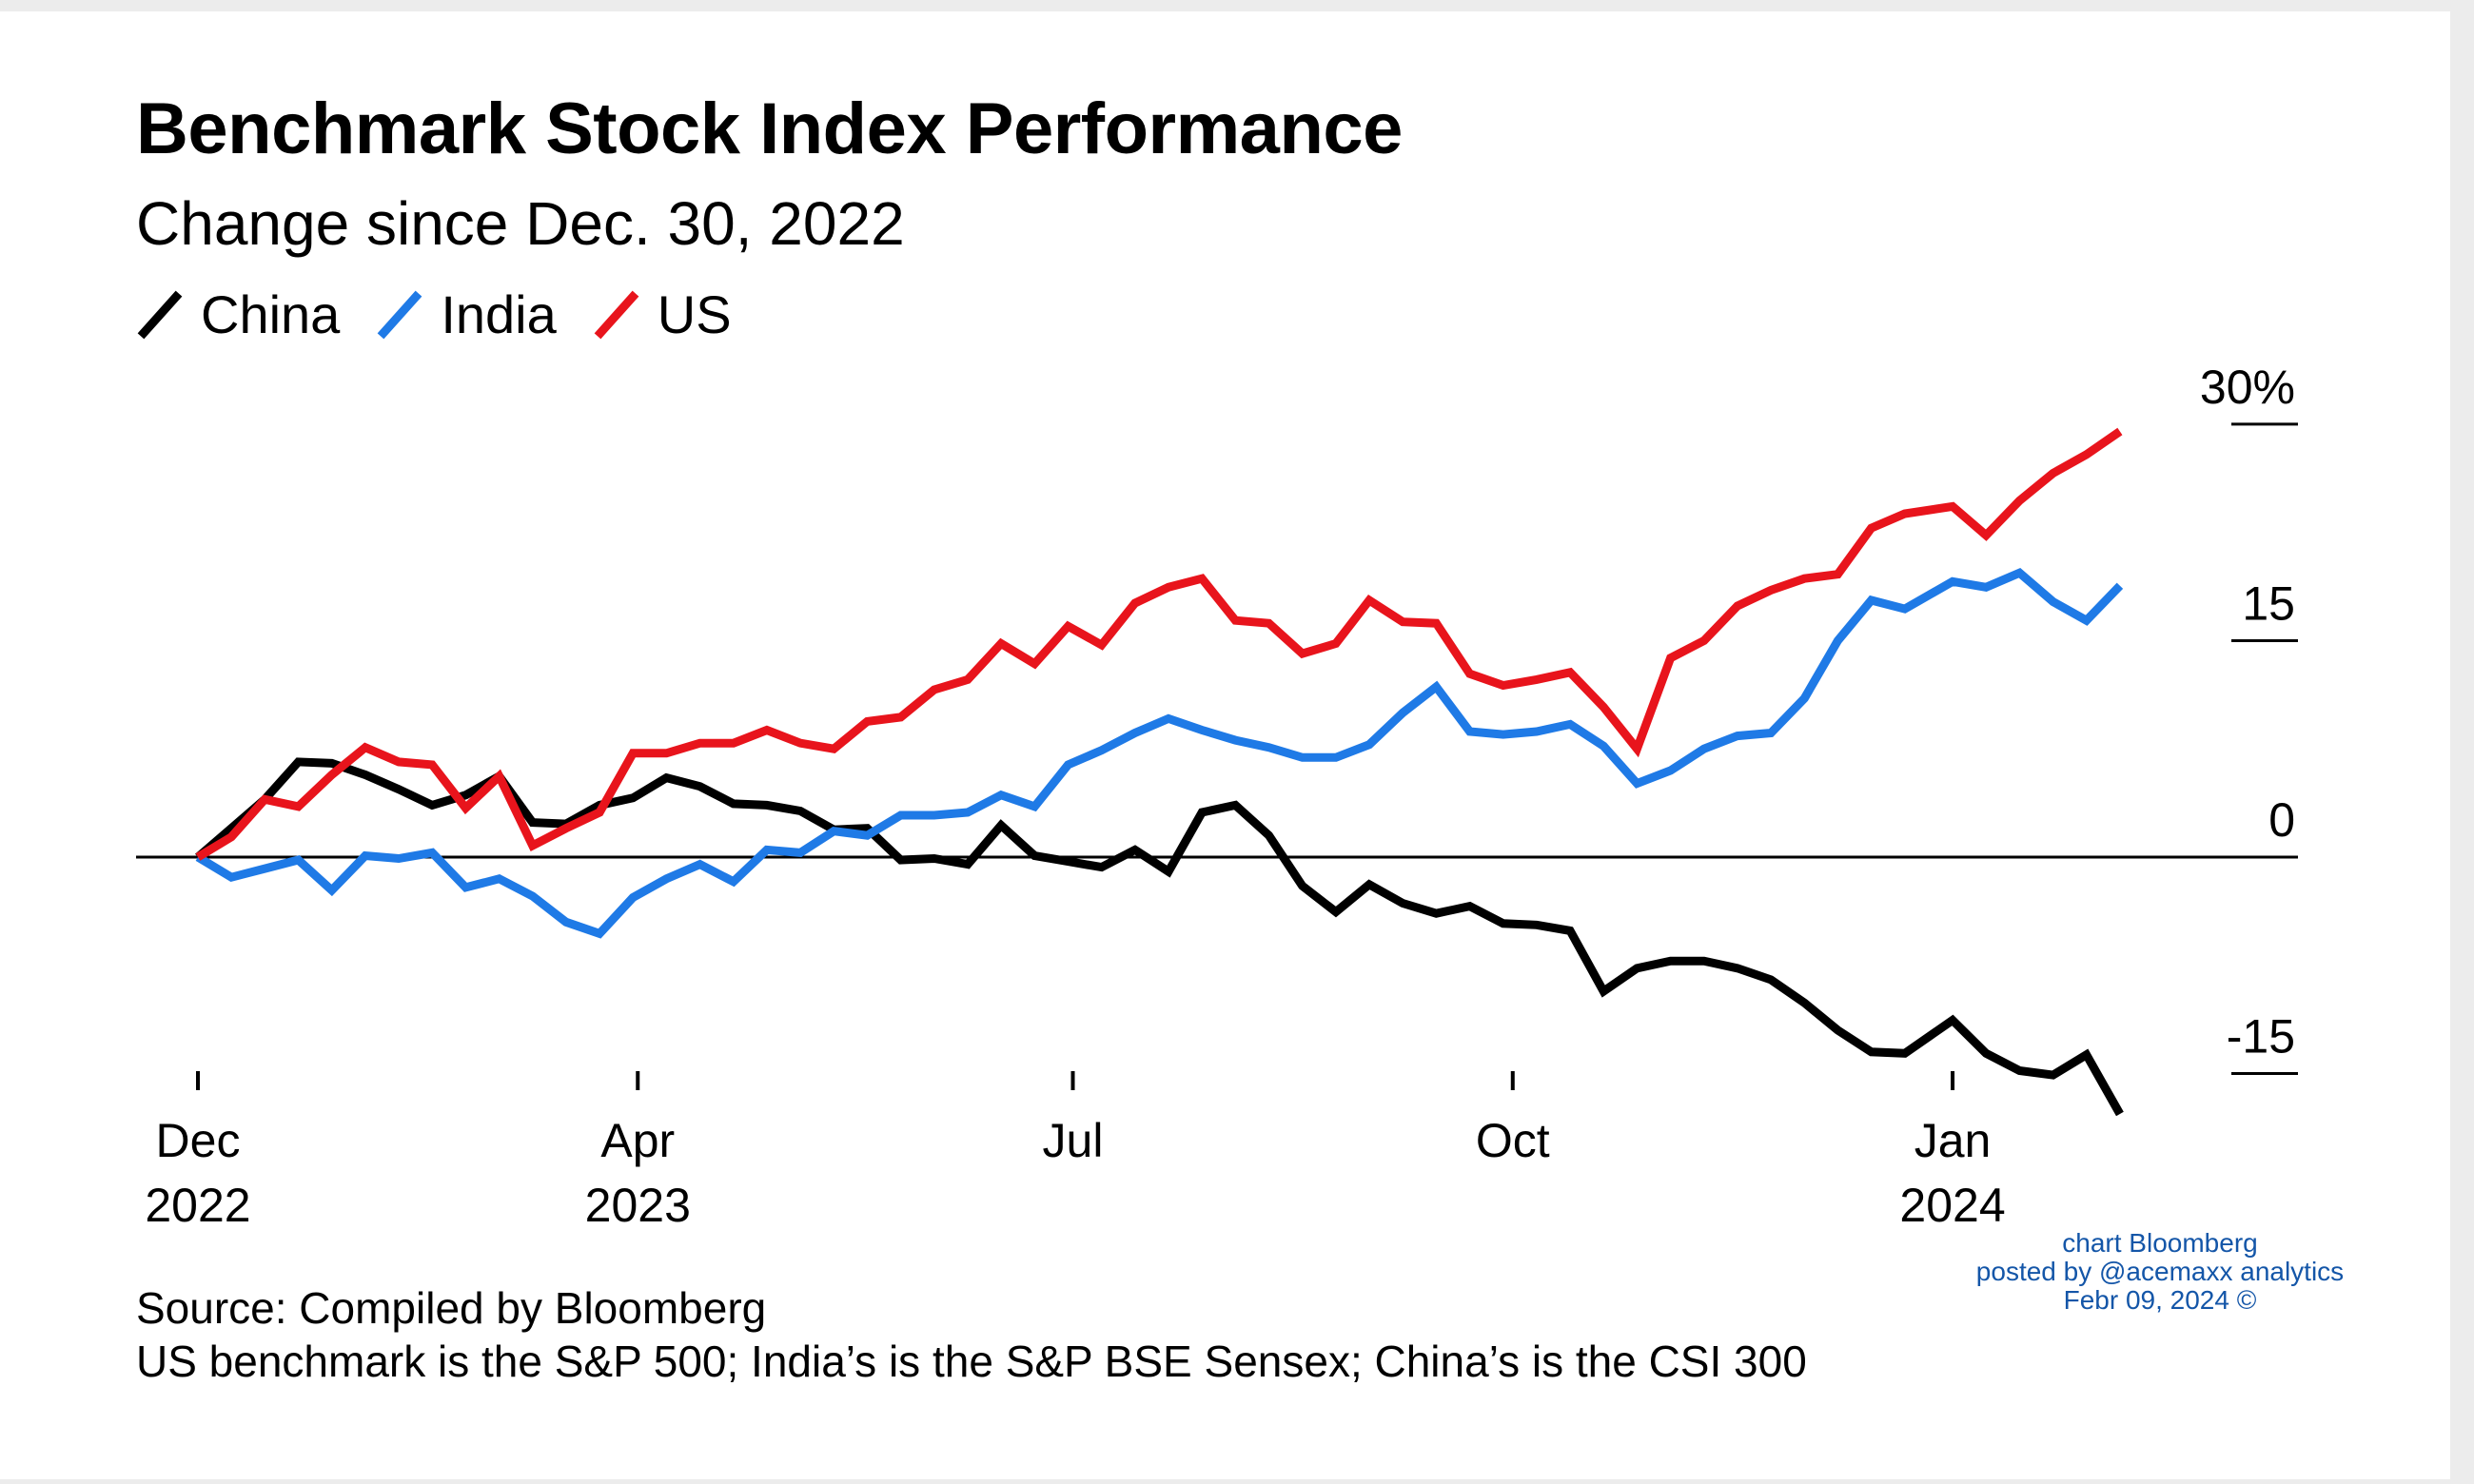 The width and height of the screenshot is (2474, 1484). I want to click on x-tick-label: Jan, so click(1953, 1140).